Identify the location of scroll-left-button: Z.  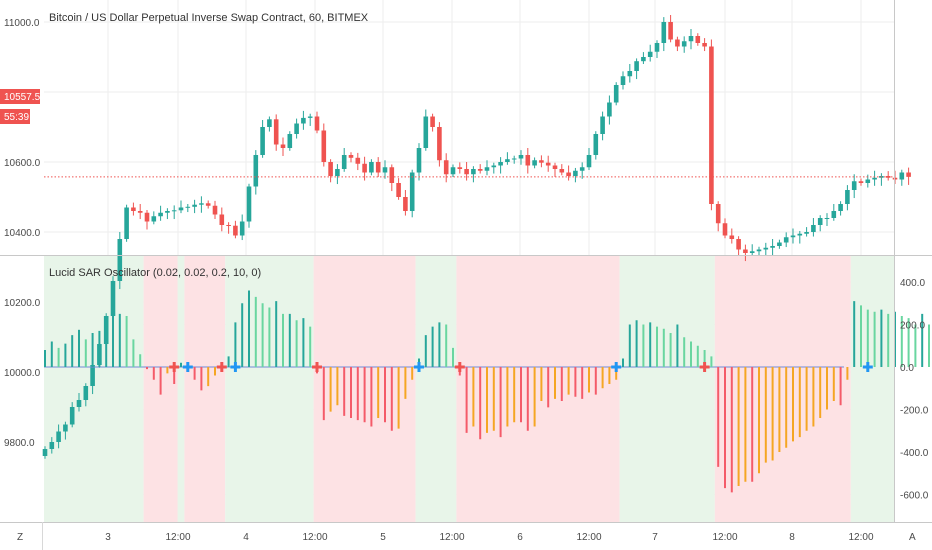
(20, 537).